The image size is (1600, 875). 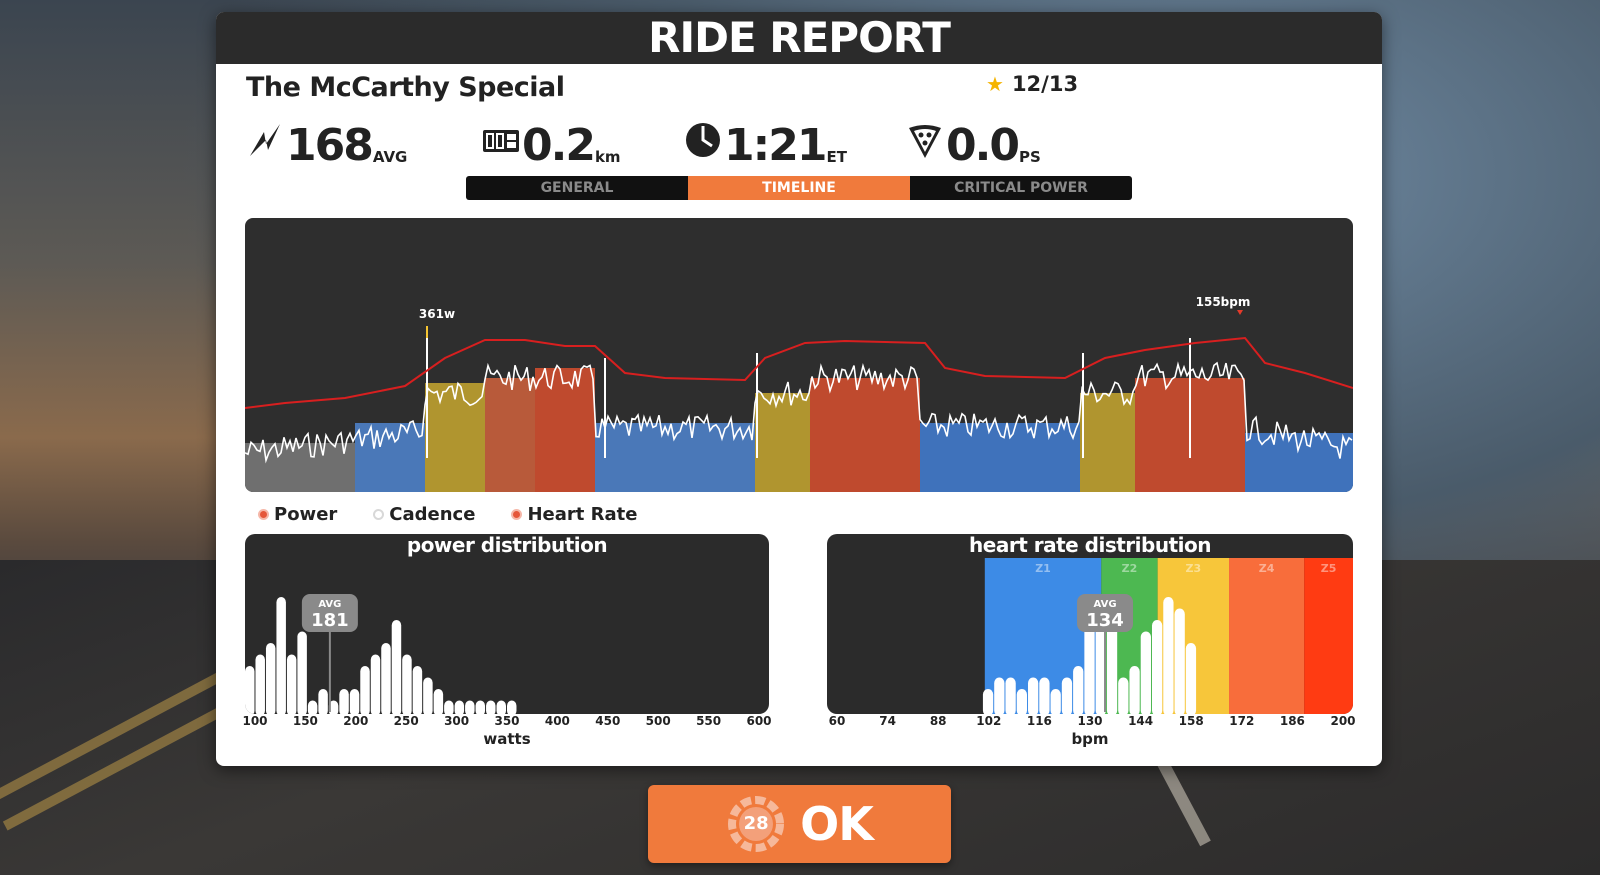 What do you see at coordinates (607, 157) in the screenshot?
I see `stat-unit: km` at bounding box center [607, 157].